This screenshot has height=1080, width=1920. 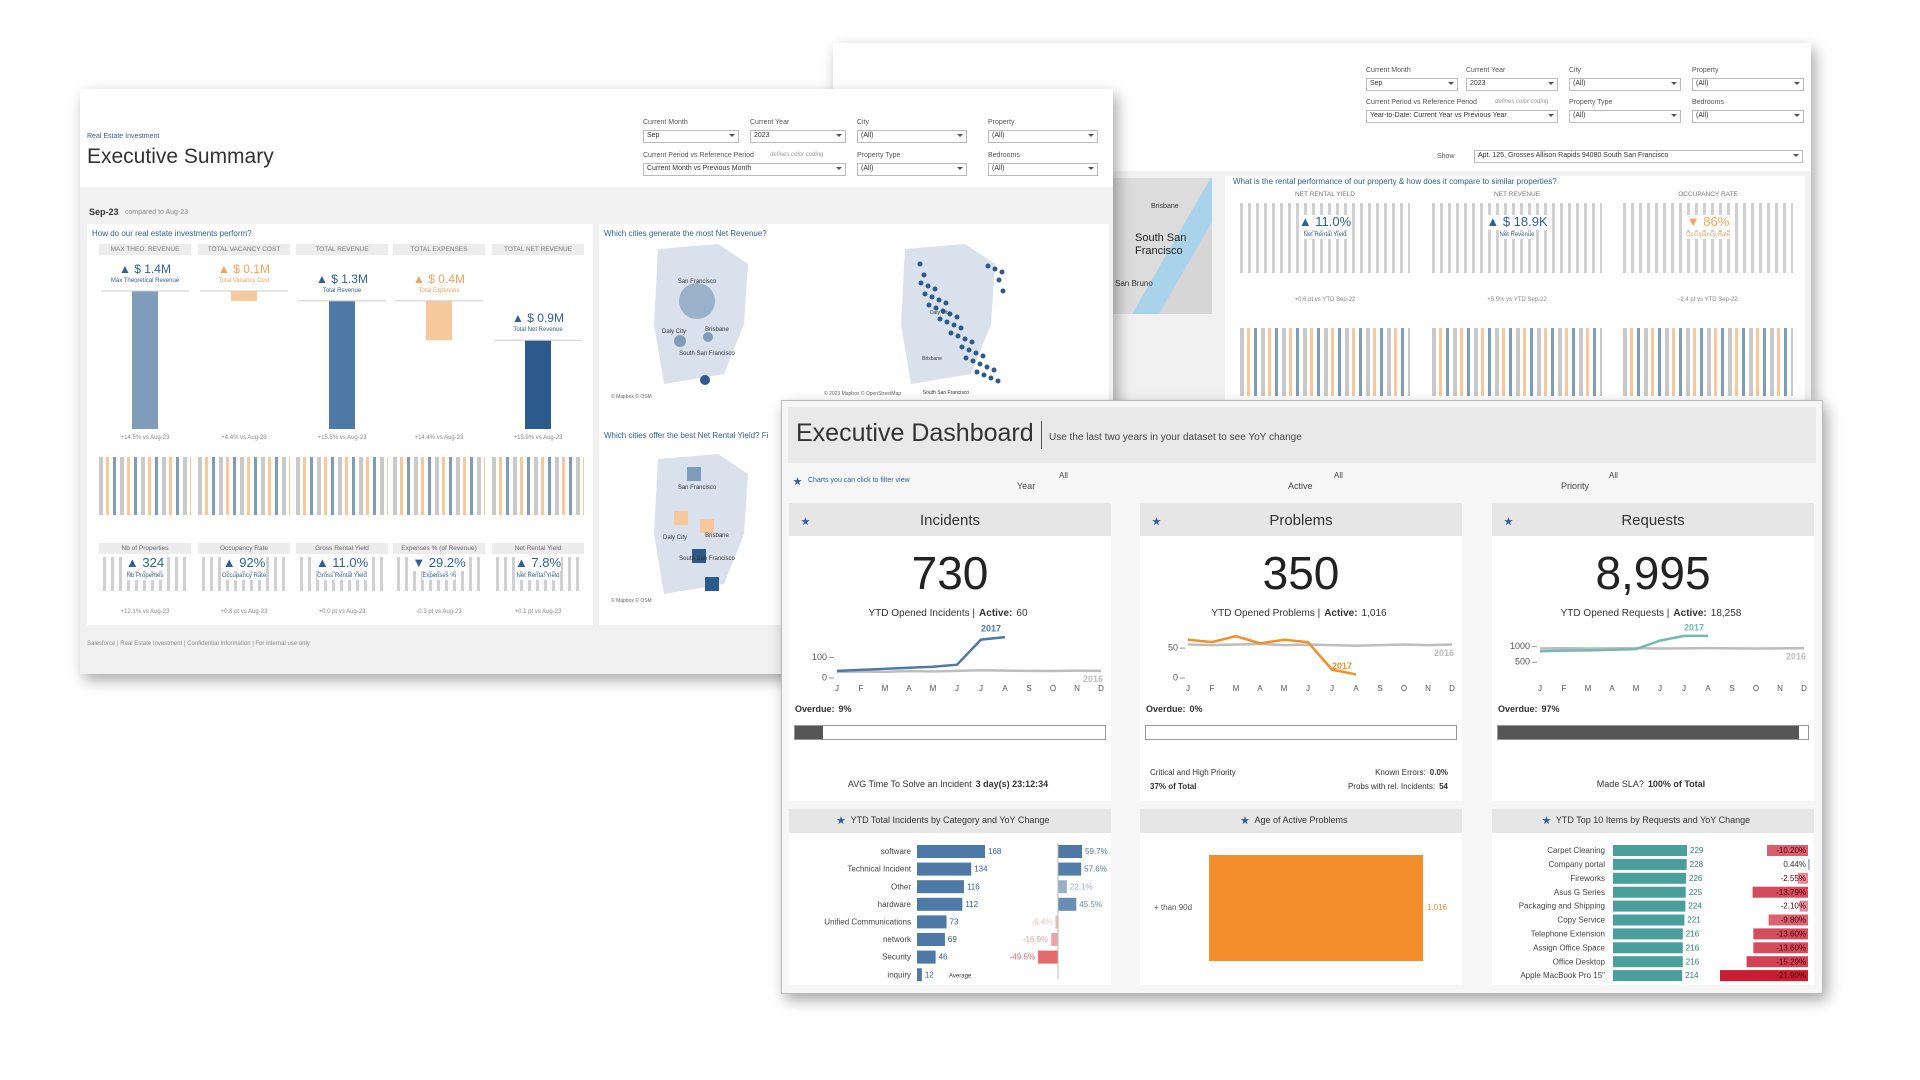 What do you see at coordinates (1612, 688) in the screenshot?
I see `month-label: A` at bounding box center [1612, 688].